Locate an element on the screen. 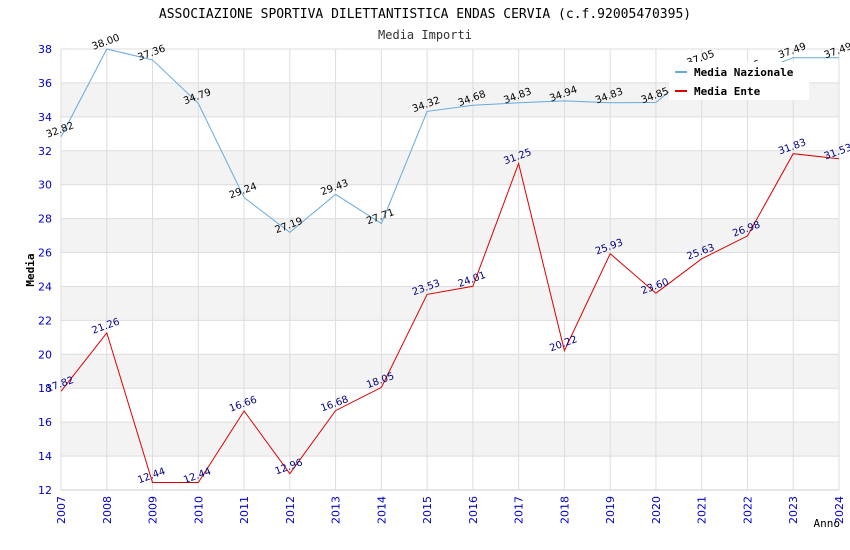 This screenshot has height=550, width=850. x-tick-label: 2024 is located at coordinates (839, 510).